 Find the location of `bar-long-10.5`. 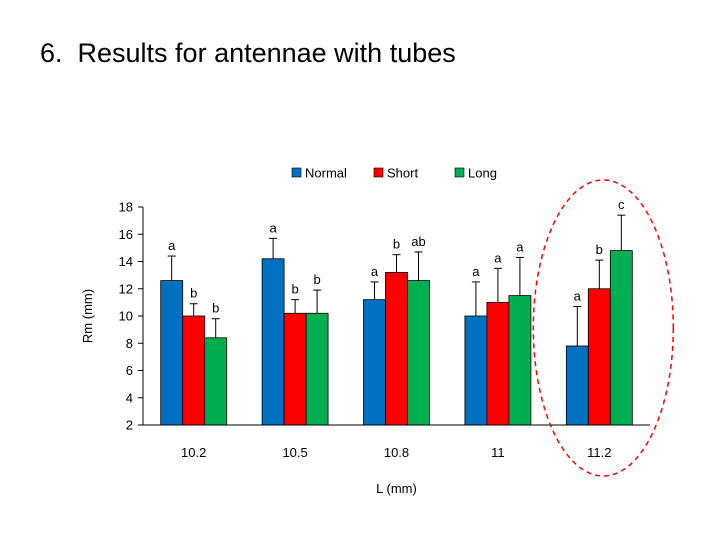

bar-long-10.5 is located at coordinates (317, 369).